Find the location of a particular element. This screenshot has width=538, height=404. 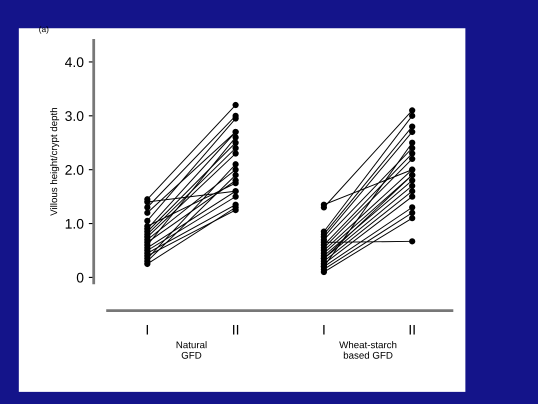

y-tick-label: 3.0 is located at coordinates (74, 116).